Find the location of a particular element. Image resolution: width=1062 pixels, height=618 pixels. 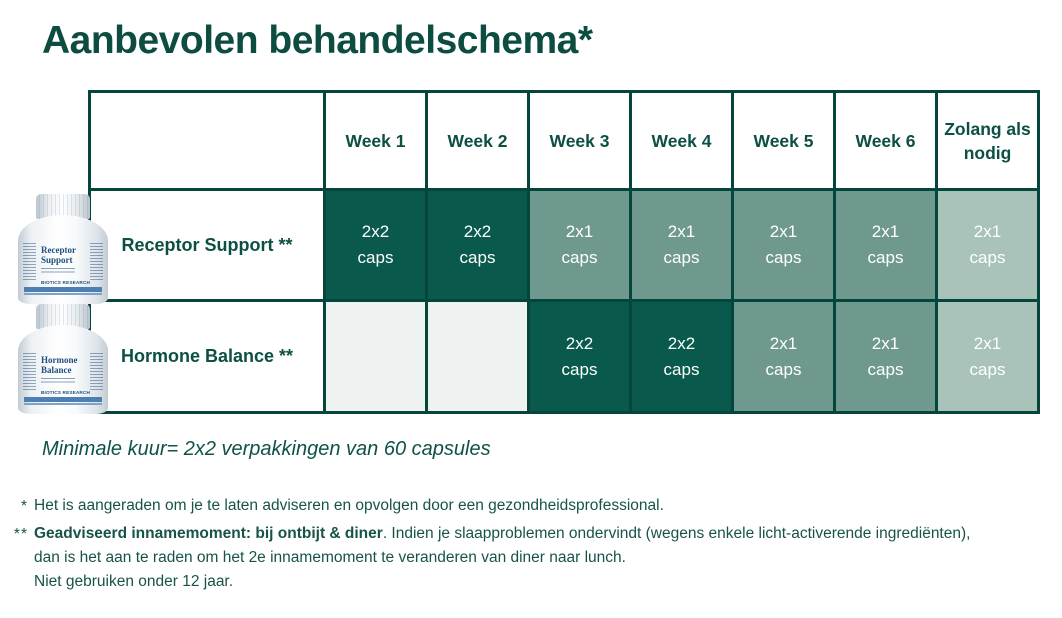

bottle-body: Hormone Balance BIOTICS RESEARCH is located at coordinates (63, 369).